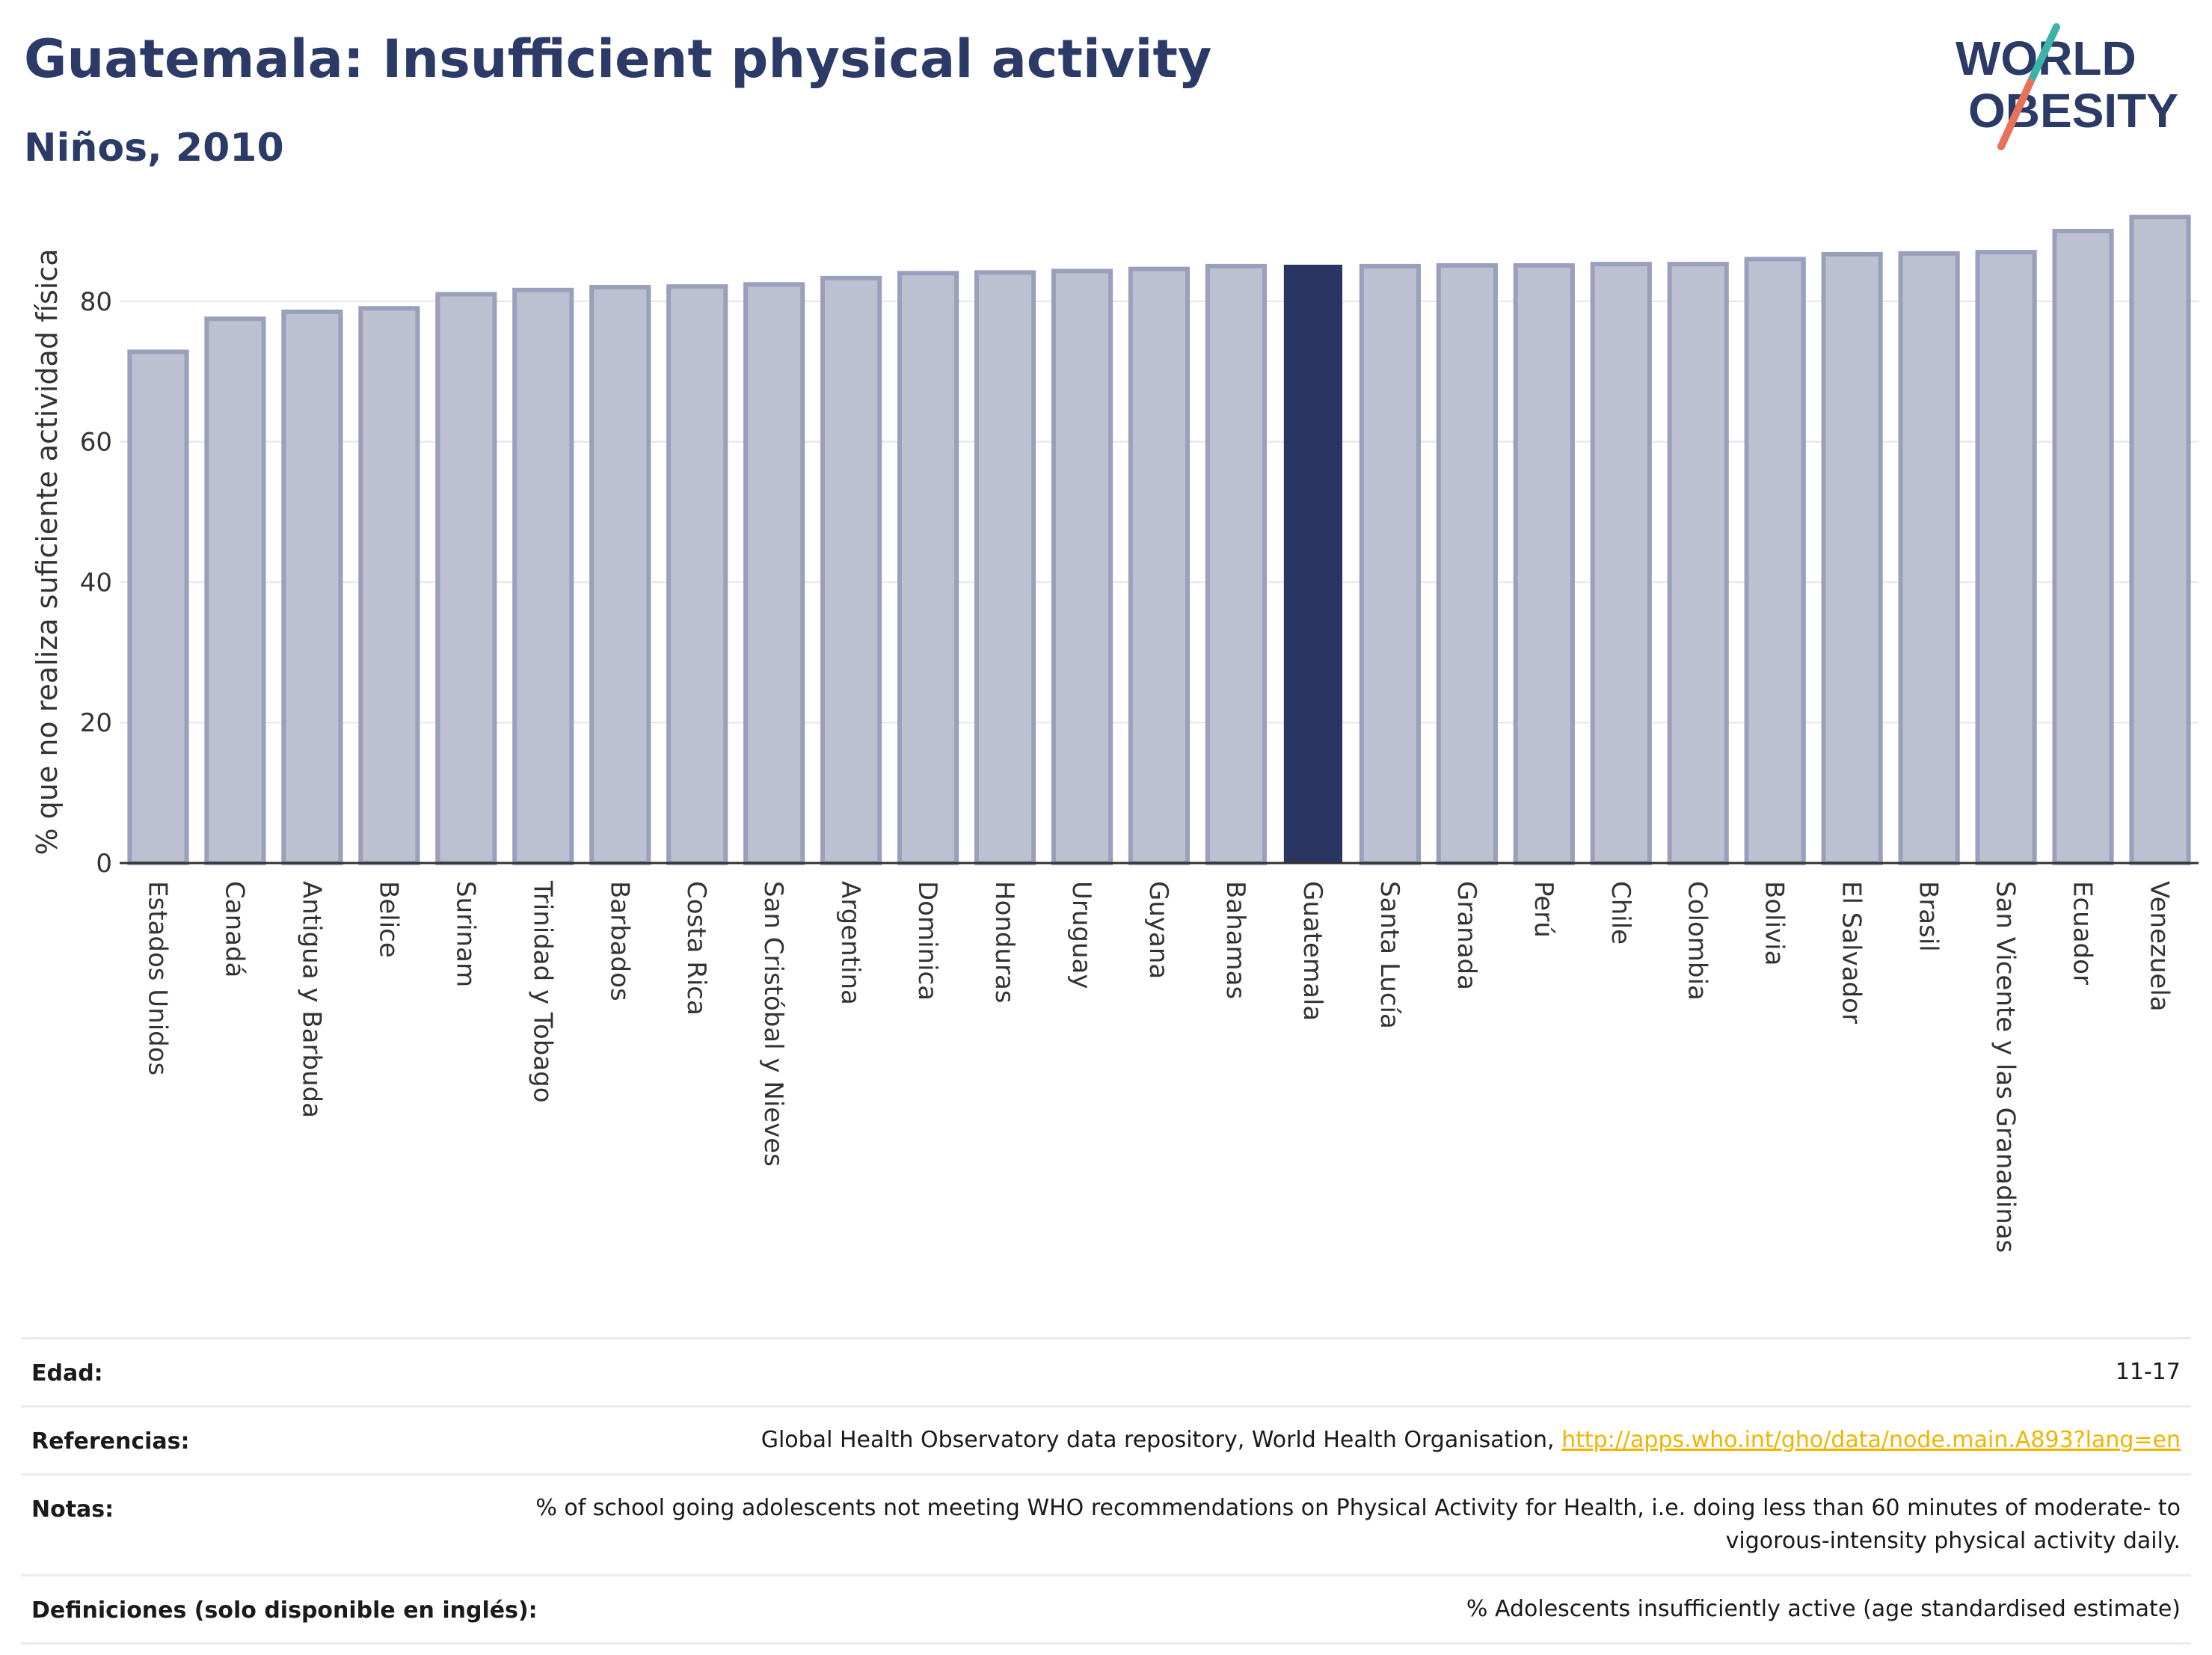 The height and width of the screenshot is (1655, 2212). Describe the element at coordinates (2015, 114) in the screenshot. I see `logo-slash-bottom` at that location.